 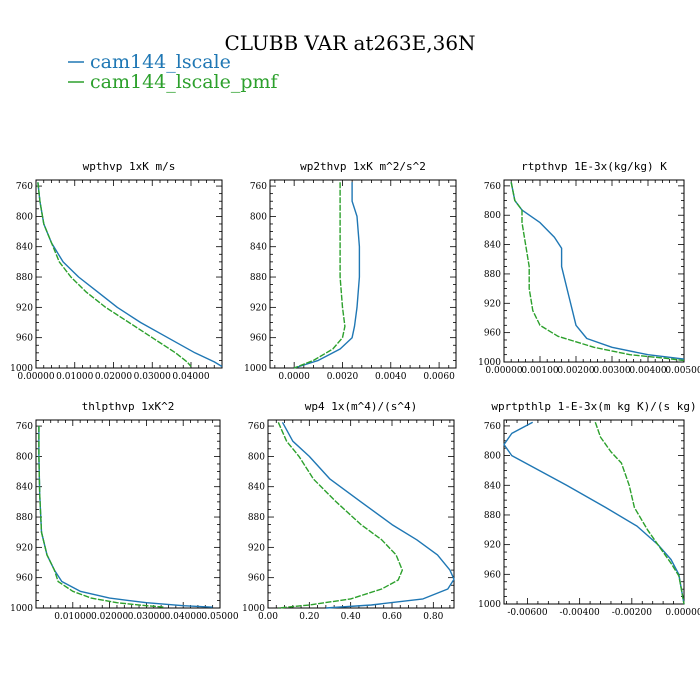 What do you see at coordinates (611, 371) in the screenshot?
I see `x-tick-label: 0.00300` at bounding box center [611, 371].